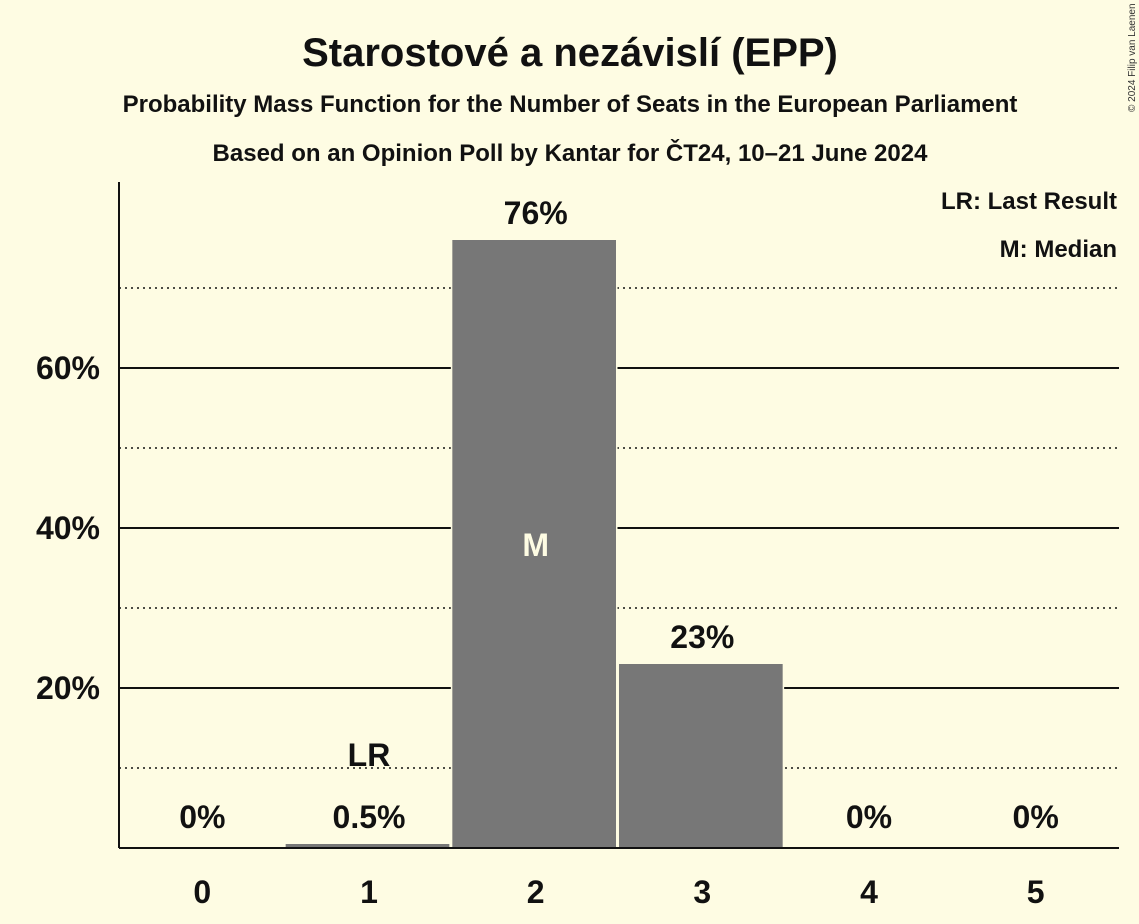  I want to click on data-label: 23%, so click(702, 637).